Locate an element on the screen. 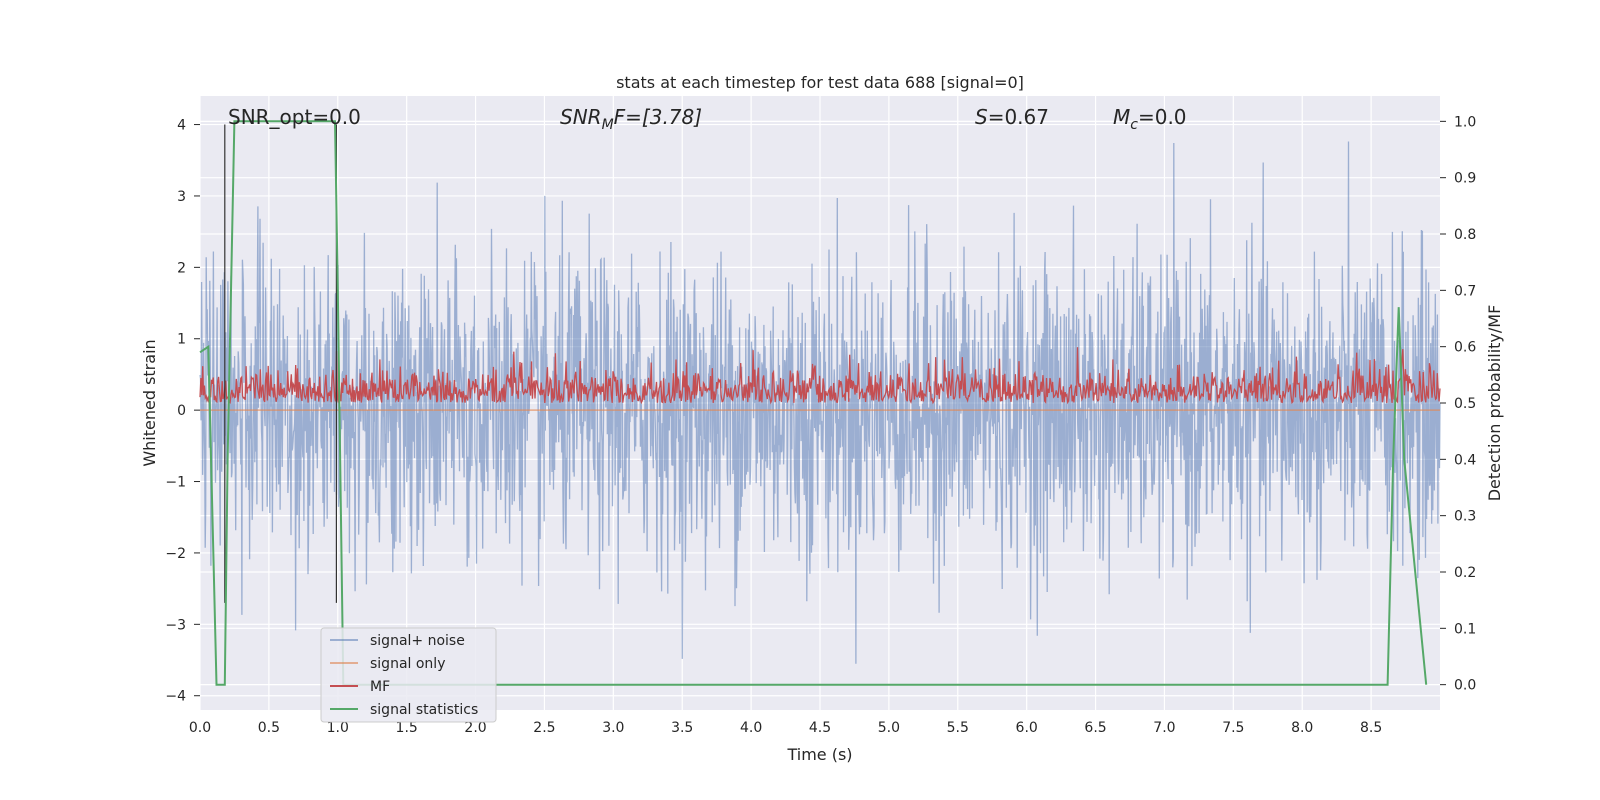  y2-tick-label: 0.9 is located at coordinates (1465, 179).